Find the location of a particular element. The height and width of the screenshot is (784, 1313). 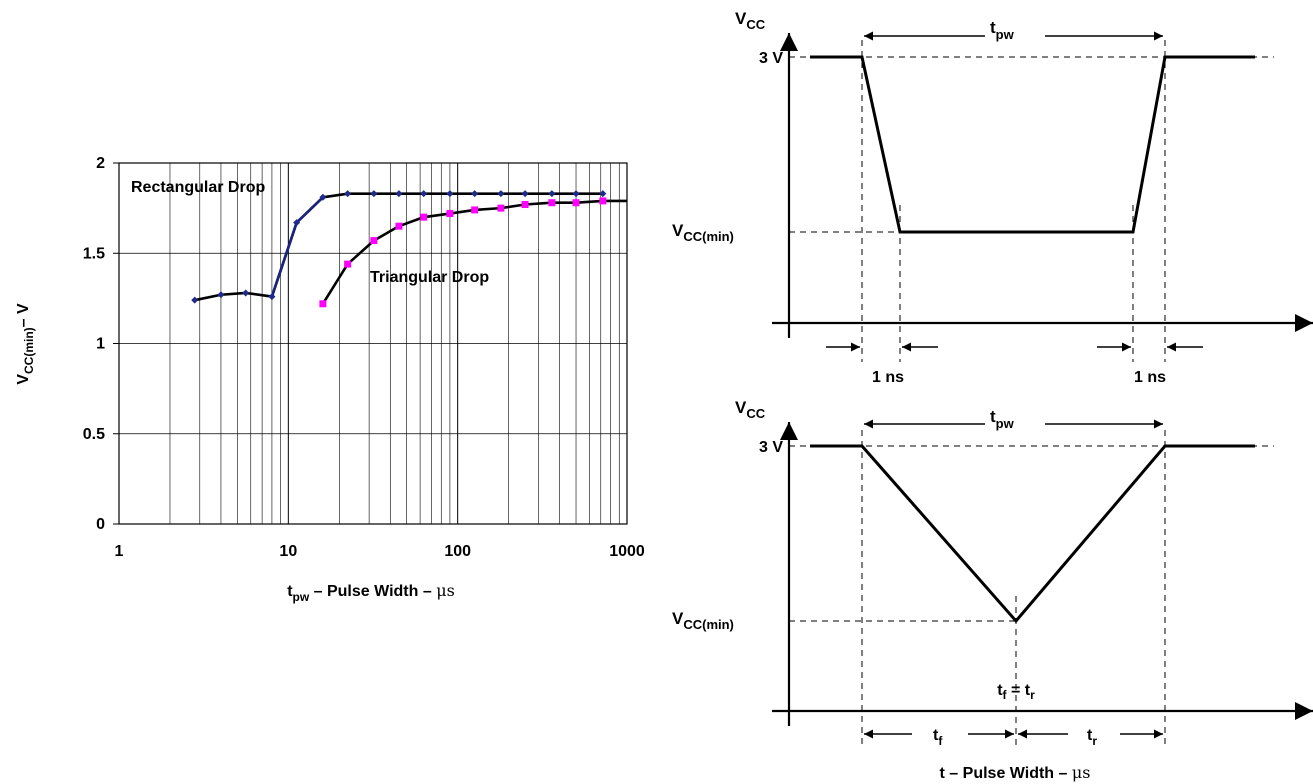

y-tick-label: 0 is located at coordinates (100, 524).